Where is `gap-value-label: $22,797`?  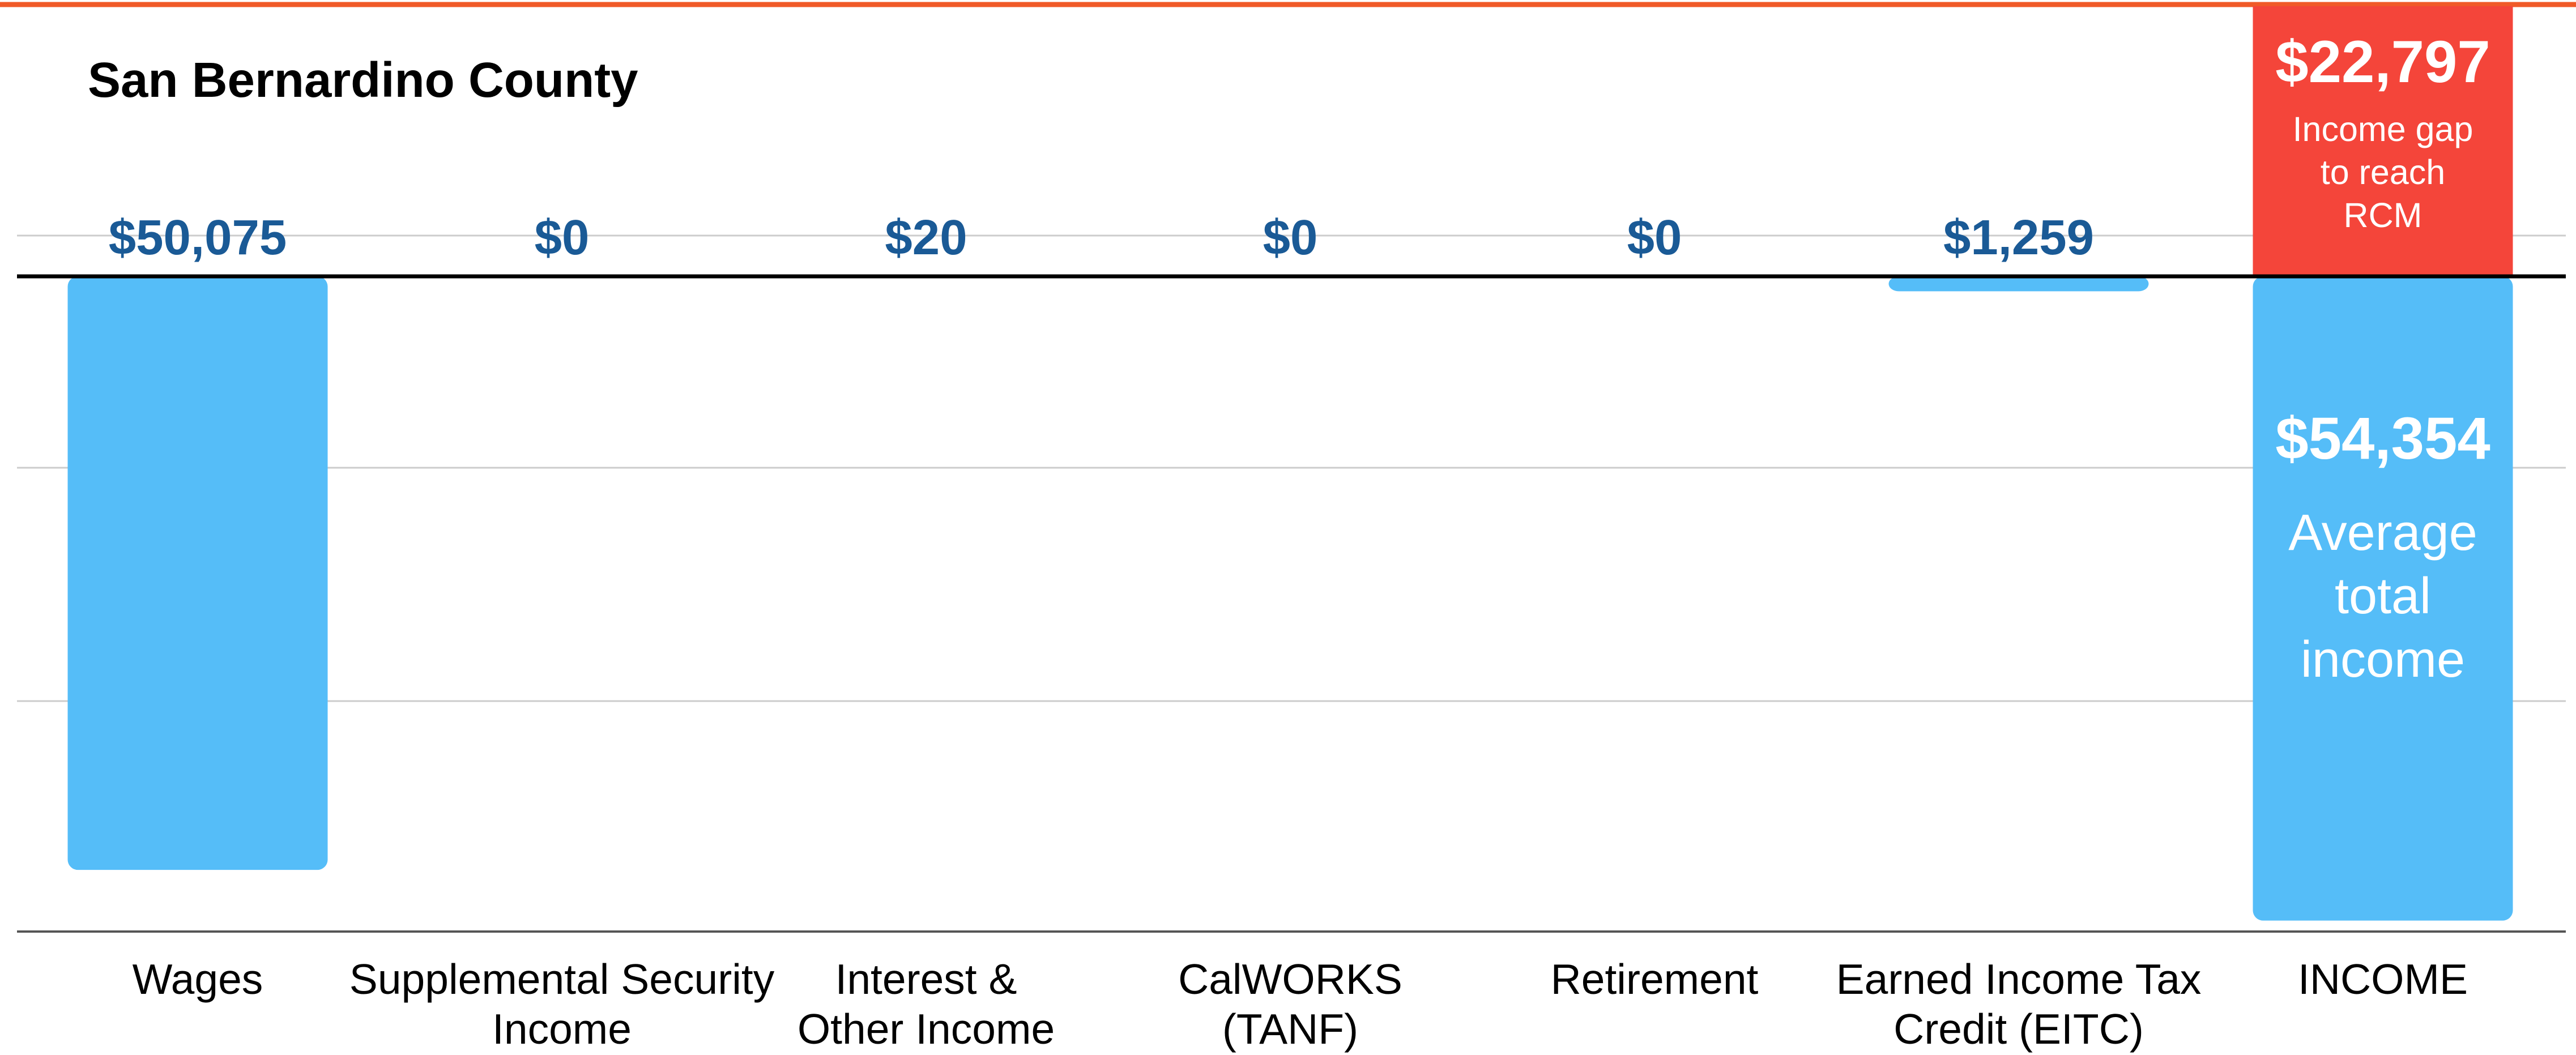 gap-value-label: $22,797 is located at coordinates (2382, 62).